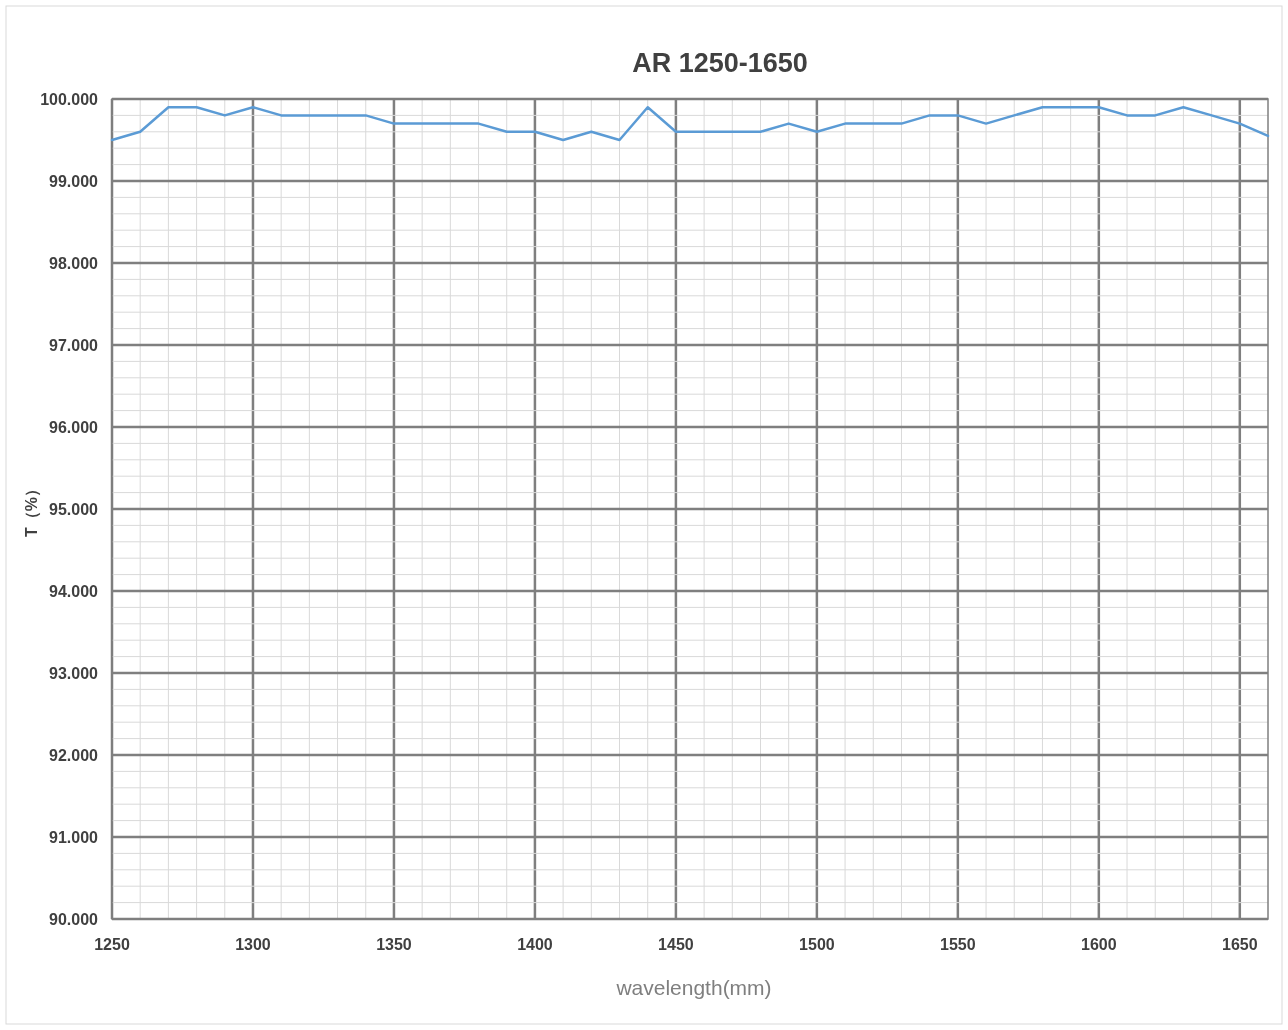 Image resolution: width=1288 pixels, height=1030 pixels. Describe the element at coordinates (1240, 944) in the screenshot. I see `x-tick-label: 1650` at that location.